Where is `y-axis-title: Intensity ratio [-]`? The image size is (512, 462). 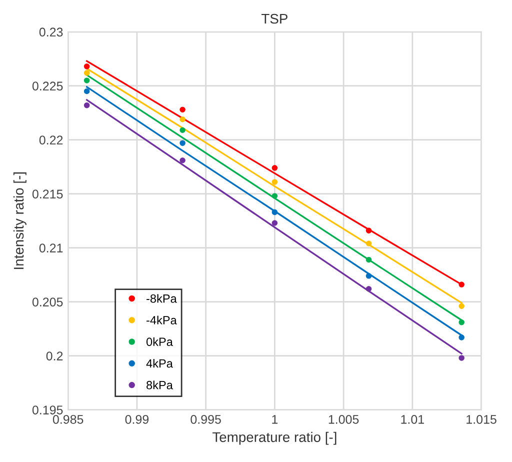 y-axis-title: Intensity ratio [-] is located at coordinates (19, 220).